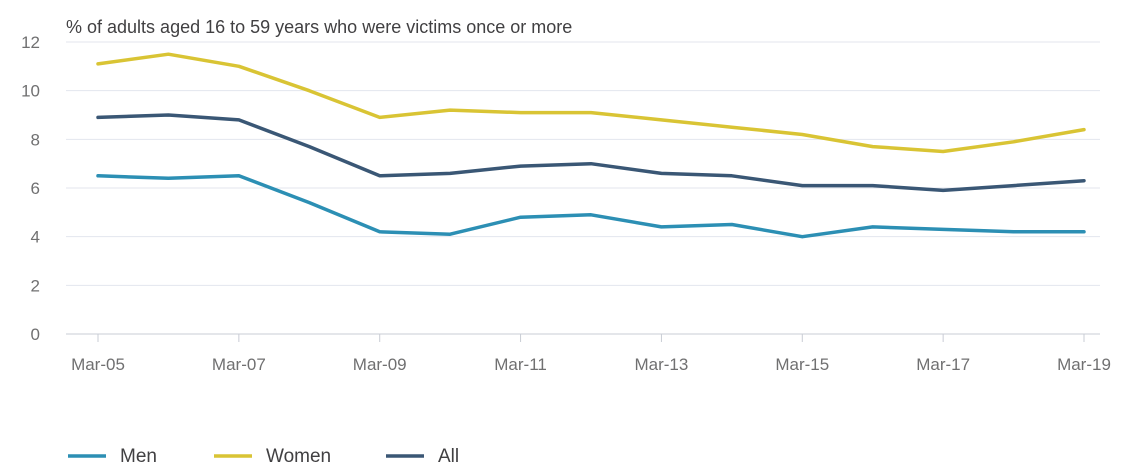 This screenshot has width=1126, height=474. Describe the element at coordinates (380, 364) in the screenshot. I see `x-tick-label: Mar-09` at that location.